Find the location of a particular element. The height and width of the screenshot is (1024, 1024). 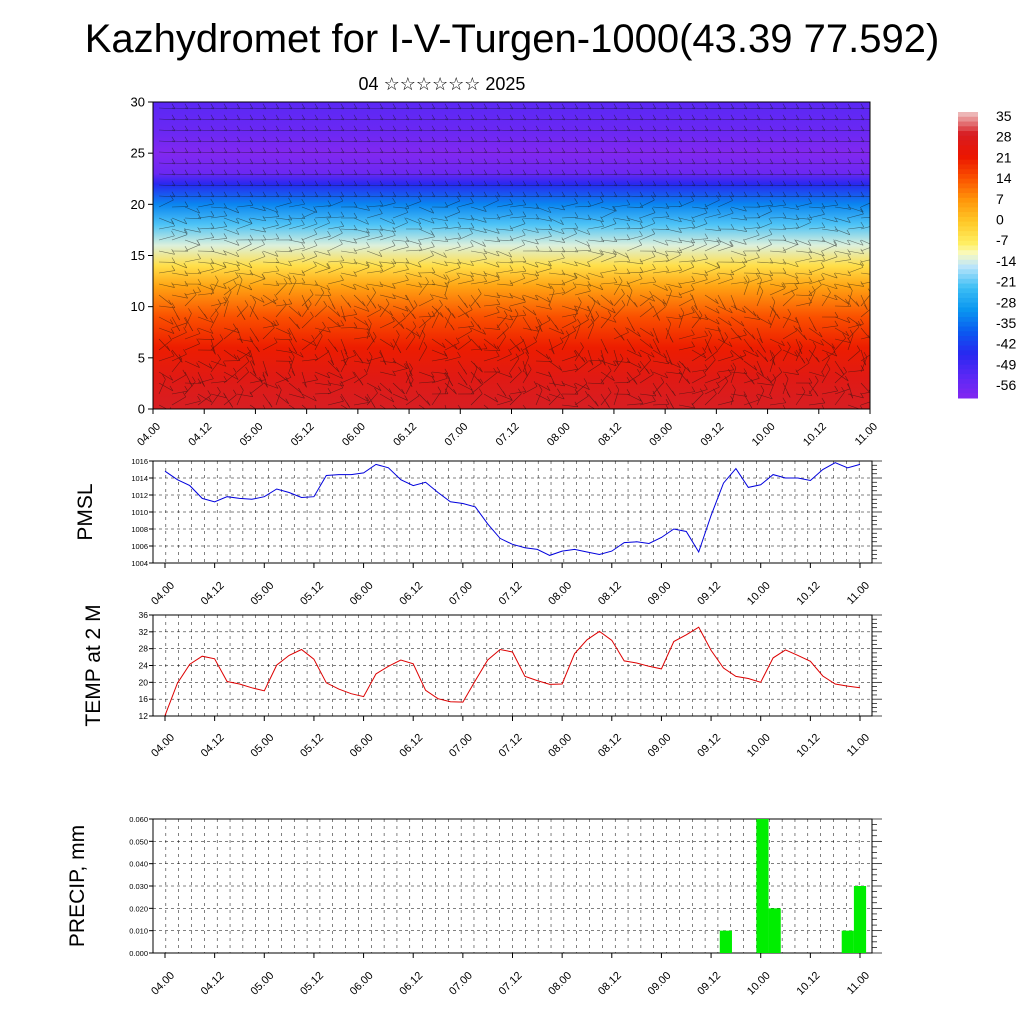

y-tick-label: 36 is located at coordinates (144, 615).